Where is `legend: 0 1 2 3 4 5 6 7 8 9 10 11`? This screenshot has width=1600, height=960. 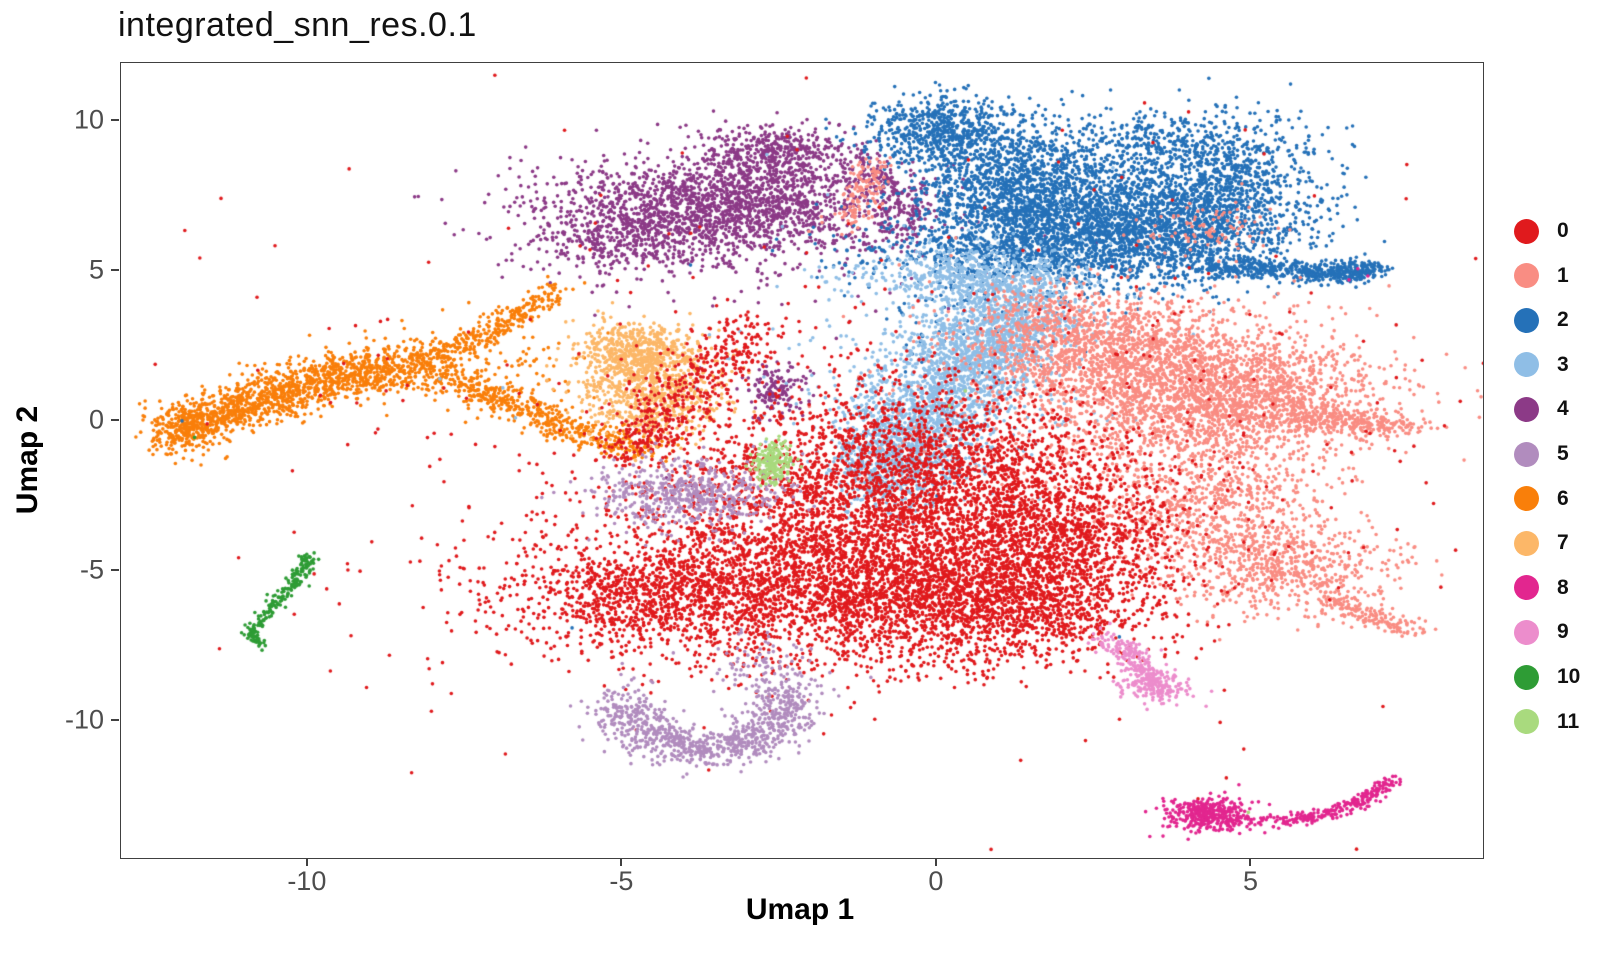
legend: 0 1 2 3 4 5 6 7 8 9 10 11 is located at coordinates (1552, 480).